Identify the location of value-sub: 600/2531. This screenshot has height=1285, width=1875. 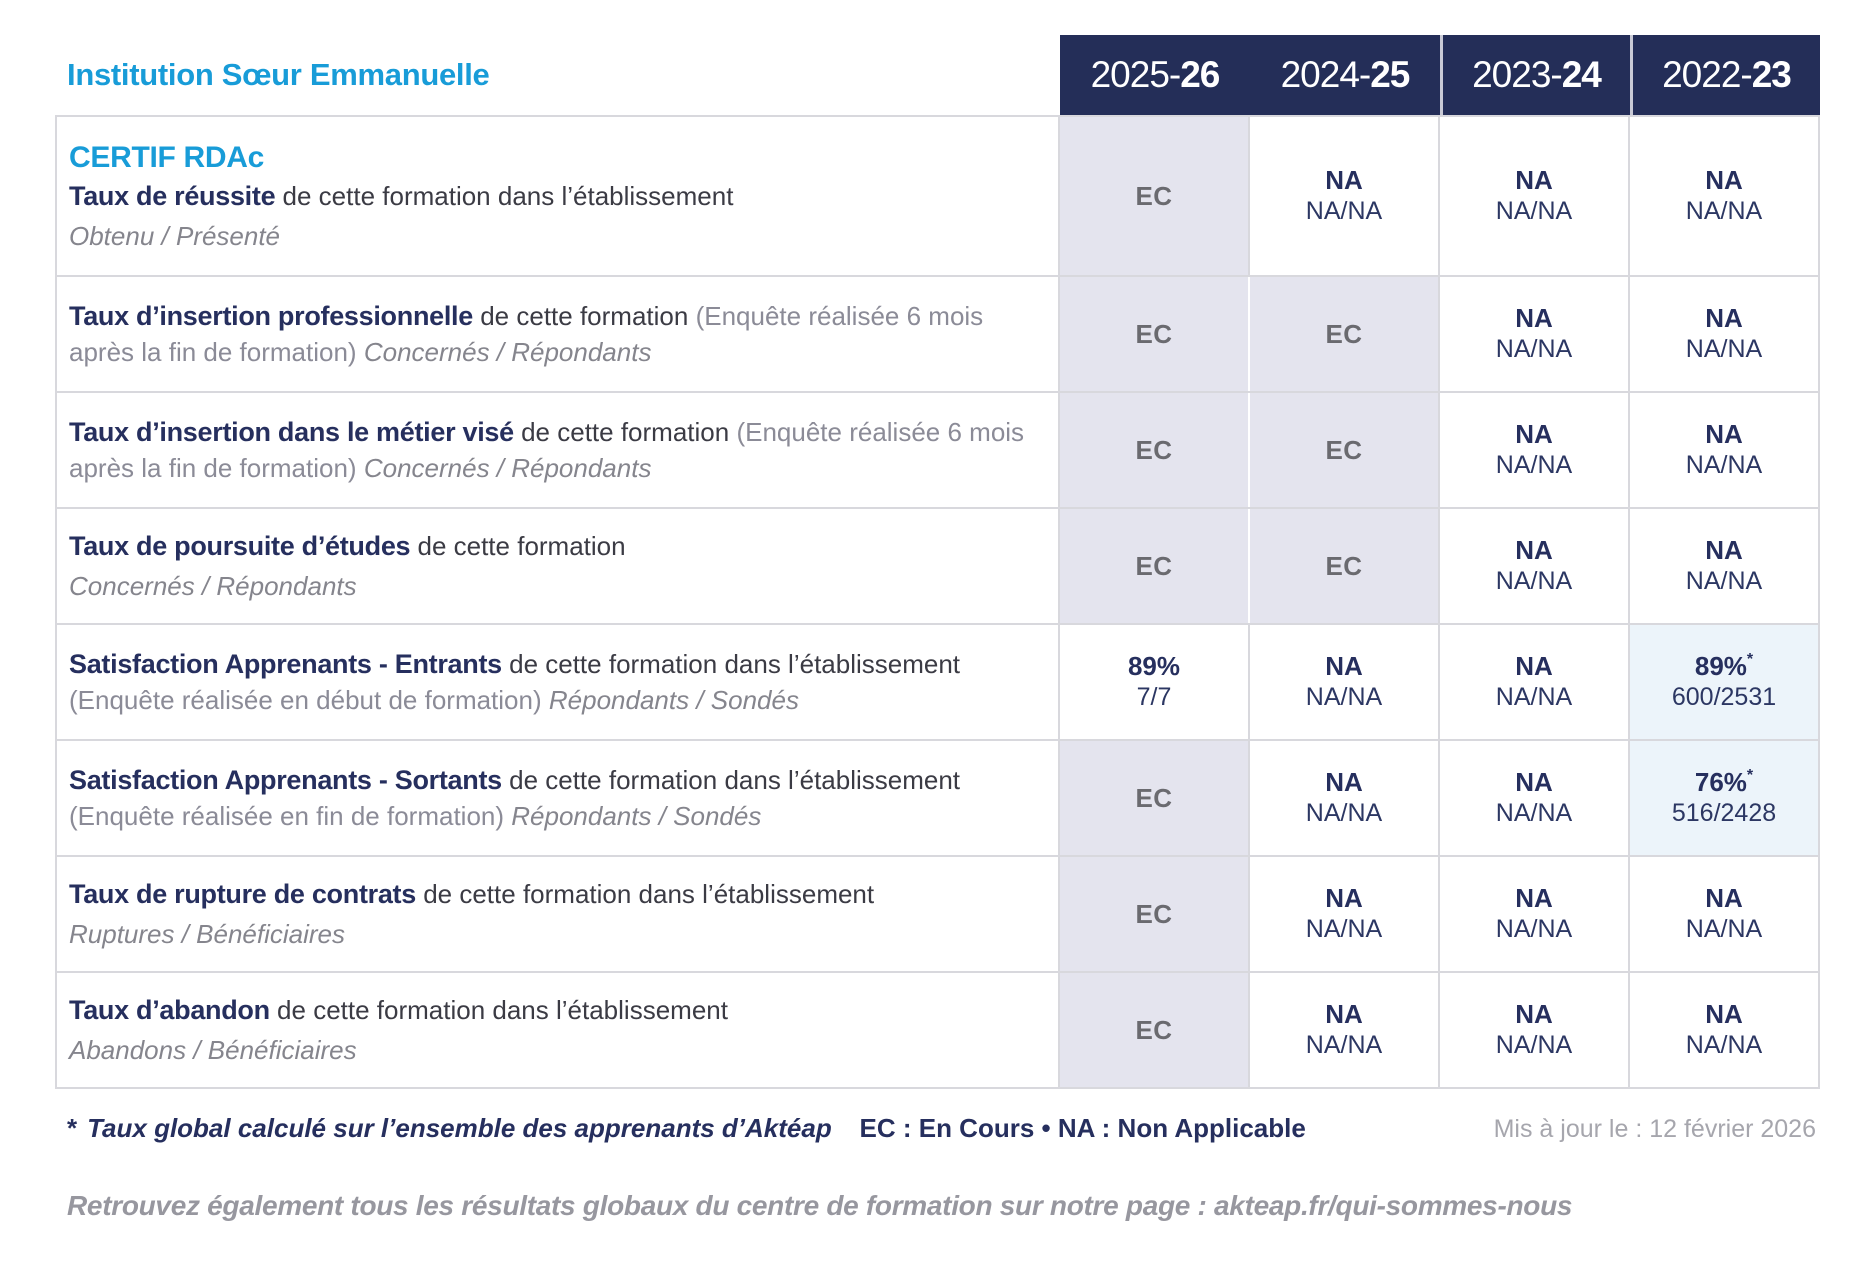
(1724, 697).